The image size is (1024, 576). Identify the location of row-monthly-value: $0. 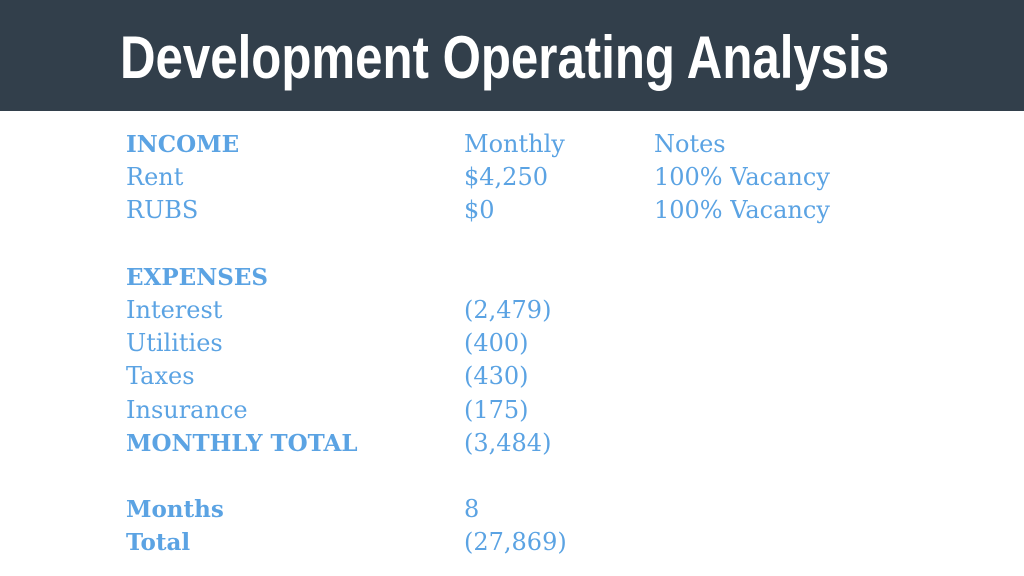
(479, 210).